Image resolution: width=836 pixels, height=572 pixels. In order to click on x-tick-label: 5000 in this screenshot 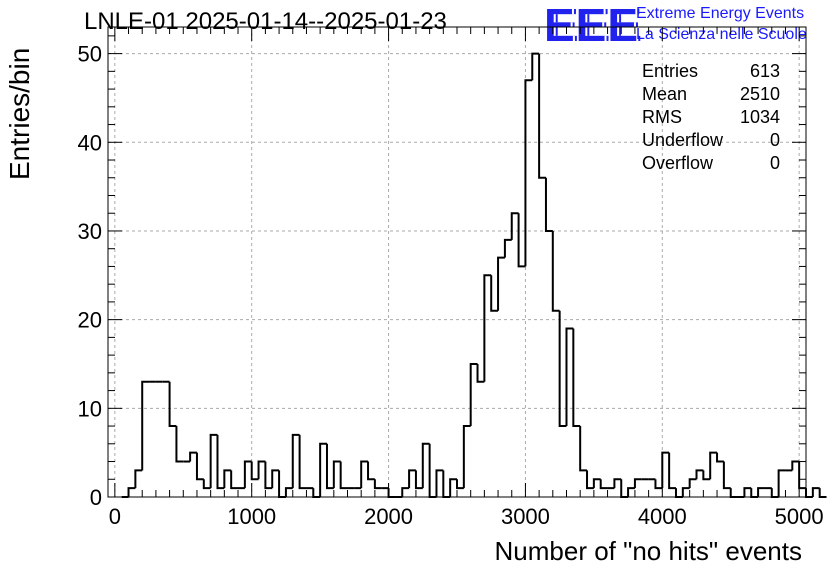, I will do `click(799, 516)`.